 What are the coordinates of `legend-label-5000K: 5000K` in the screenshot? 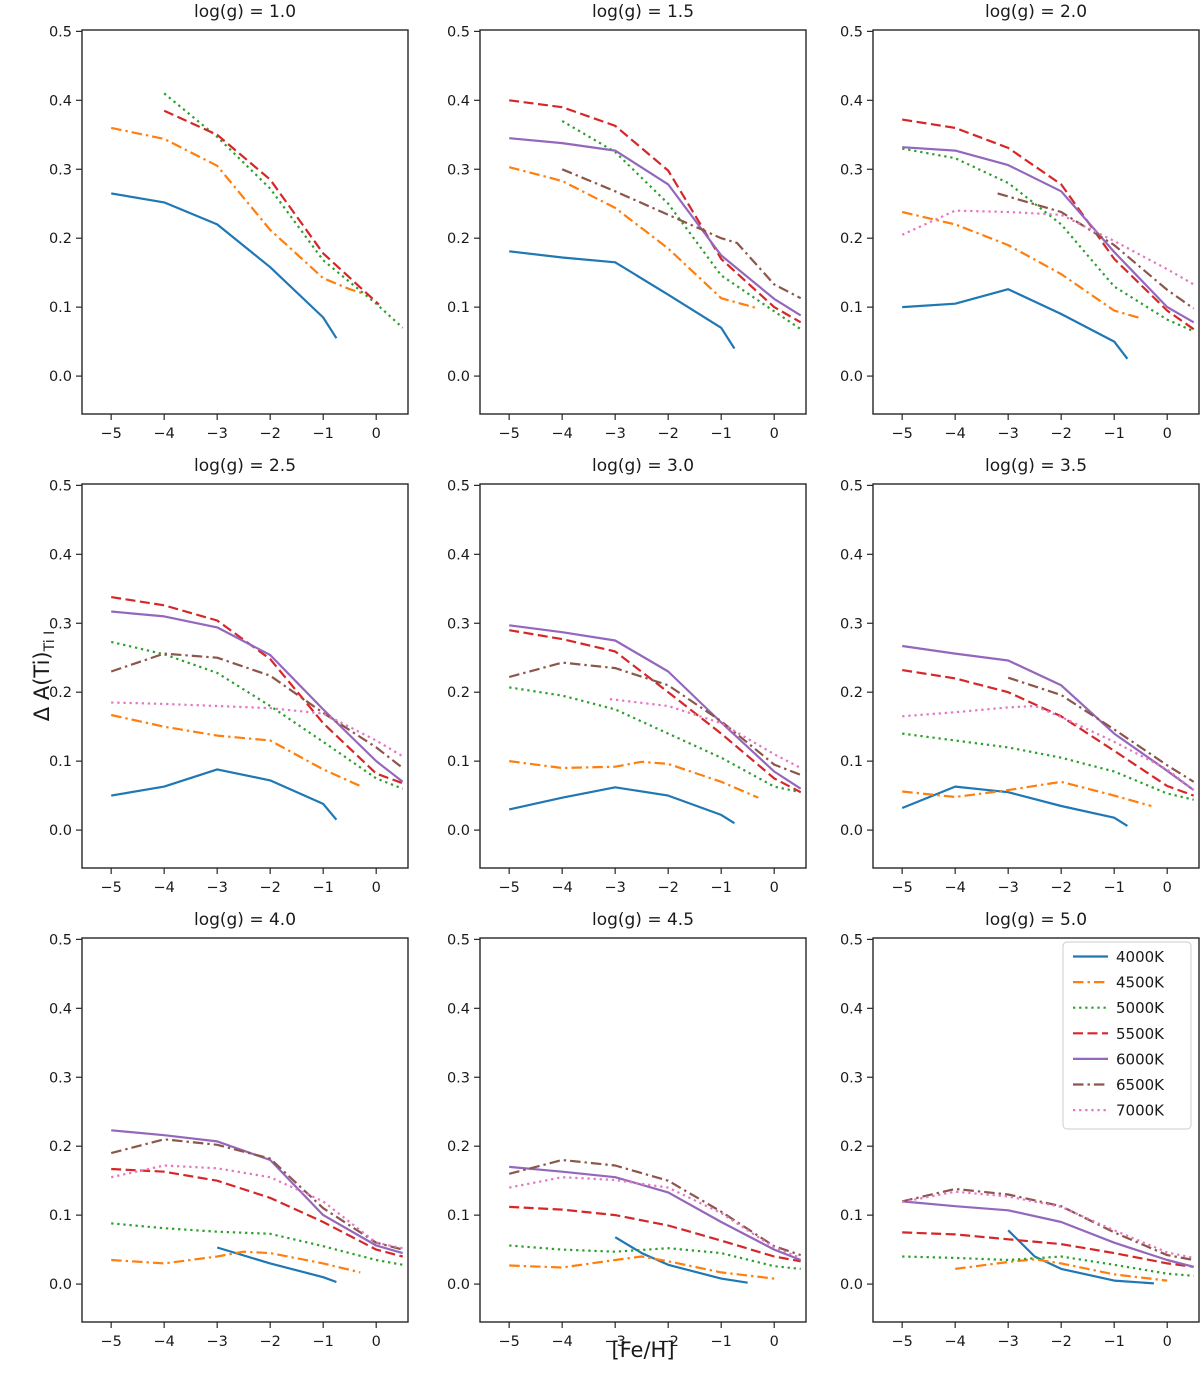 It's located at (1140, 1008).